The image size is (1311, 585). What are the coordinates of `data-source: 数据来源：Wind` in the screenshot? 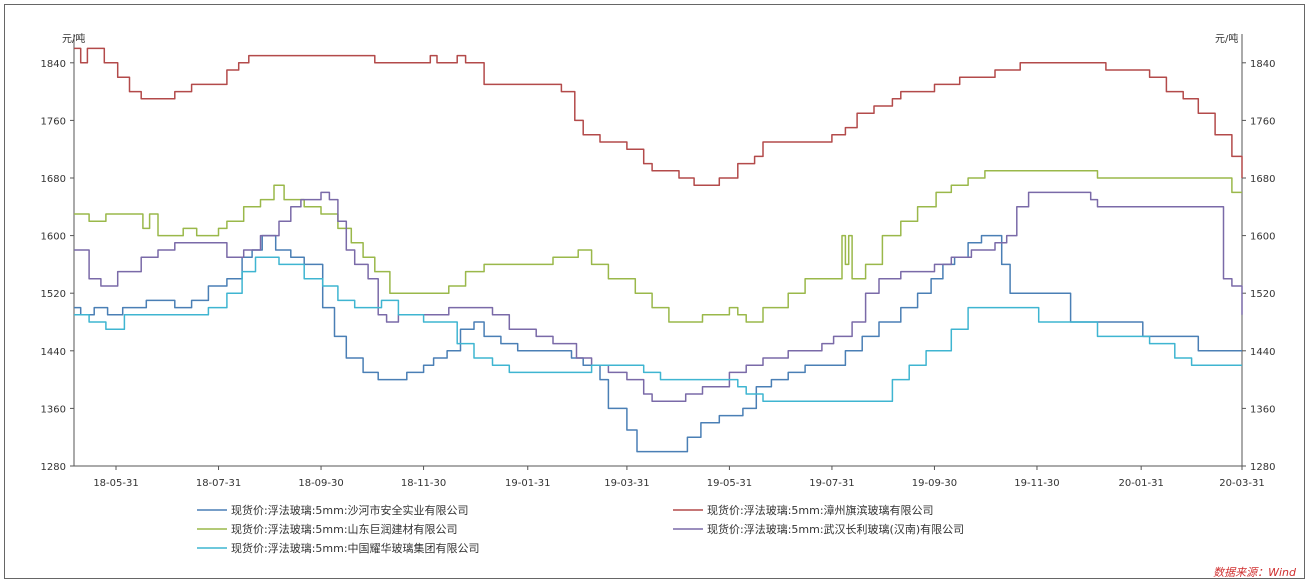 It's located at (1255, 572).